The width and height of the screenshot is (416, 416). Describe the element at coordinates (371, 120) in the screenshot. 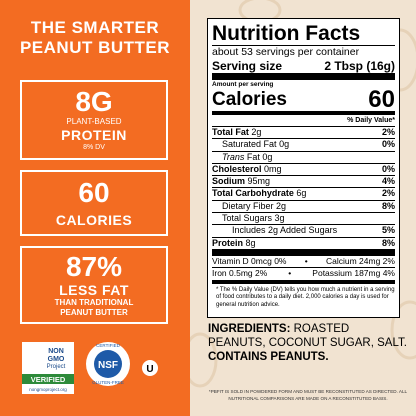

I see `dv-header: % Daily Value*` at that location.